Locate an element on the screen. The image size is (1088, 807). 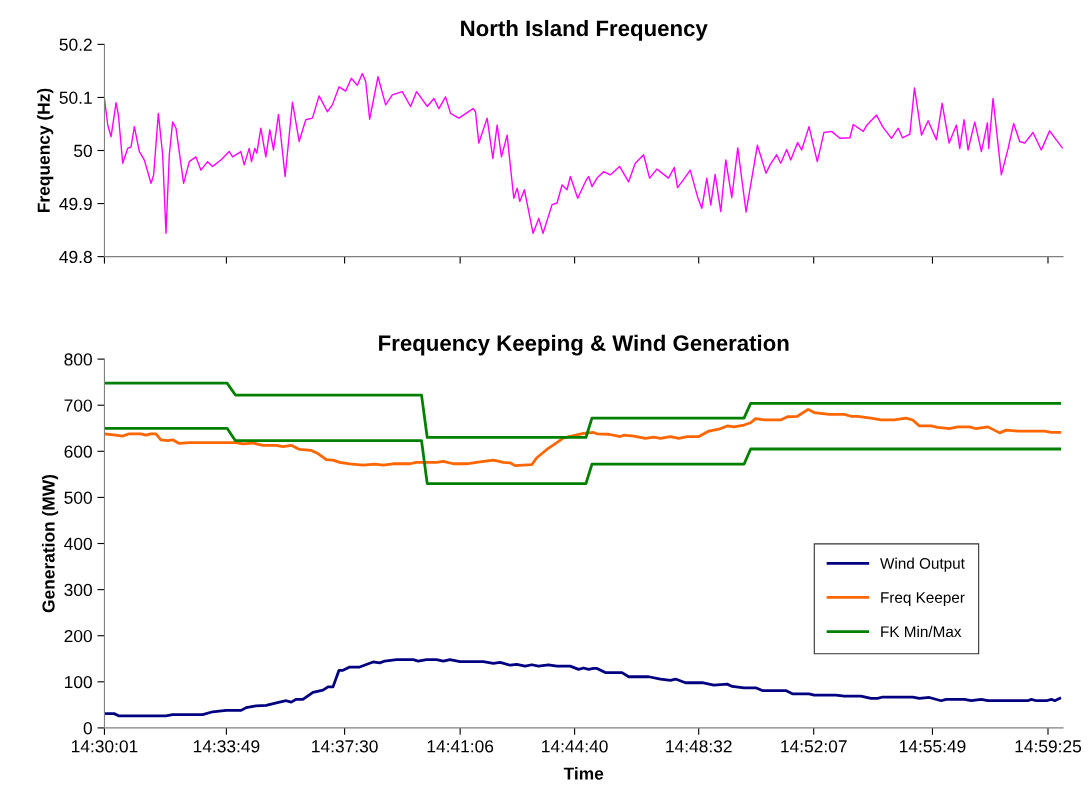
x-tick-label: 14:52:07 is located at coordinates (814, 746).